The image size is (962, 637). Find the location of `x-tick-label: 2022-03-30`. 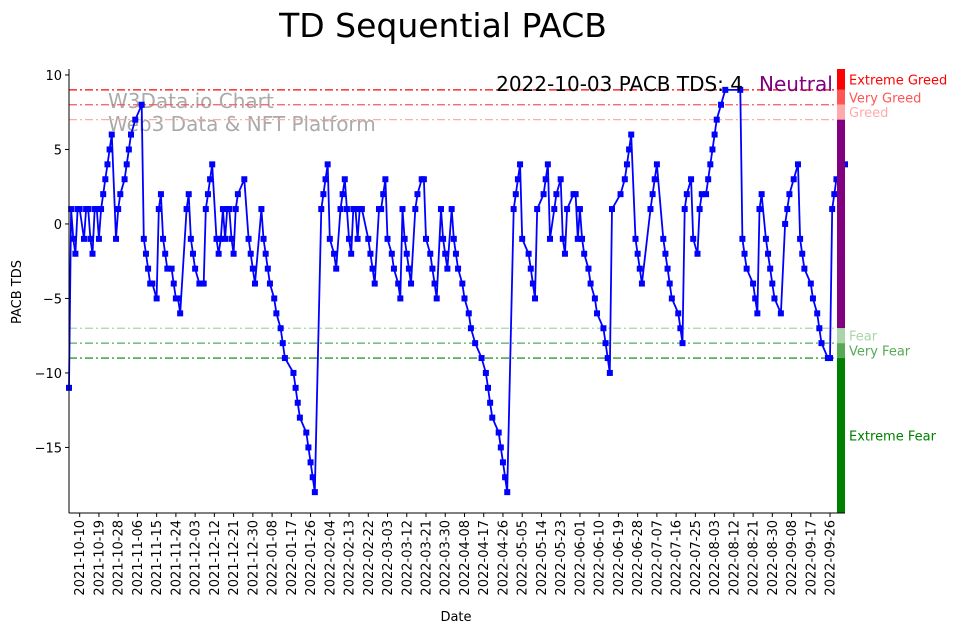

x-tick-label: 2022-03-30 is located at coordinates (446, 558).